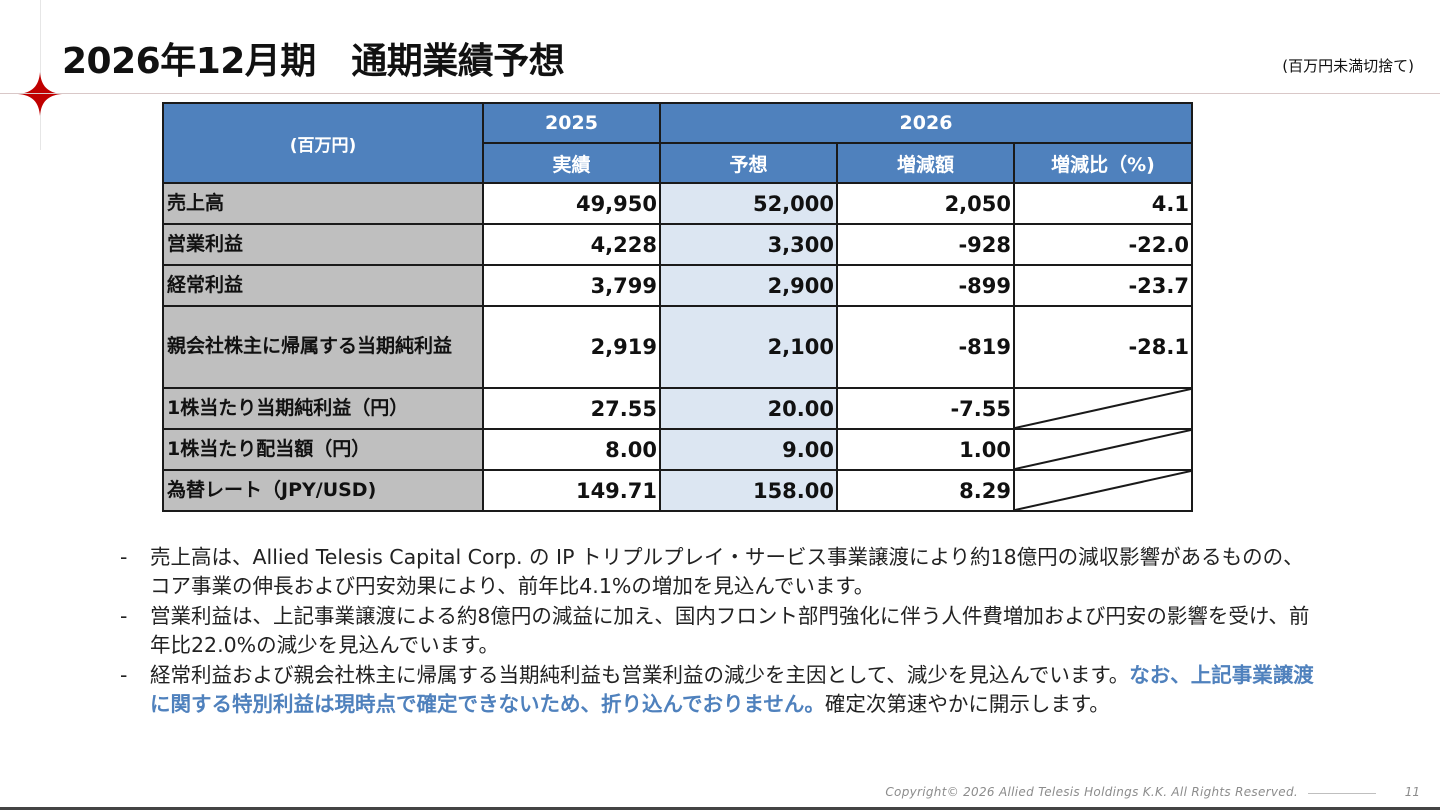 The width and height of the screenshot is (1440, 810). What do you see at coordinates (925, 285) in the screenshot?
I see `change-value: -899` at bounding box center [925, 285].